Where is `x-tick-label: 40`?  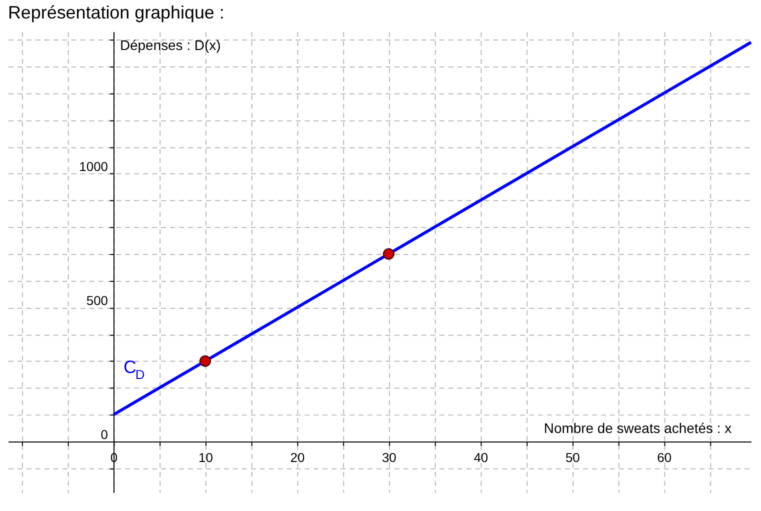 x-tick-label: 40 is located at coordinates (481, 457).